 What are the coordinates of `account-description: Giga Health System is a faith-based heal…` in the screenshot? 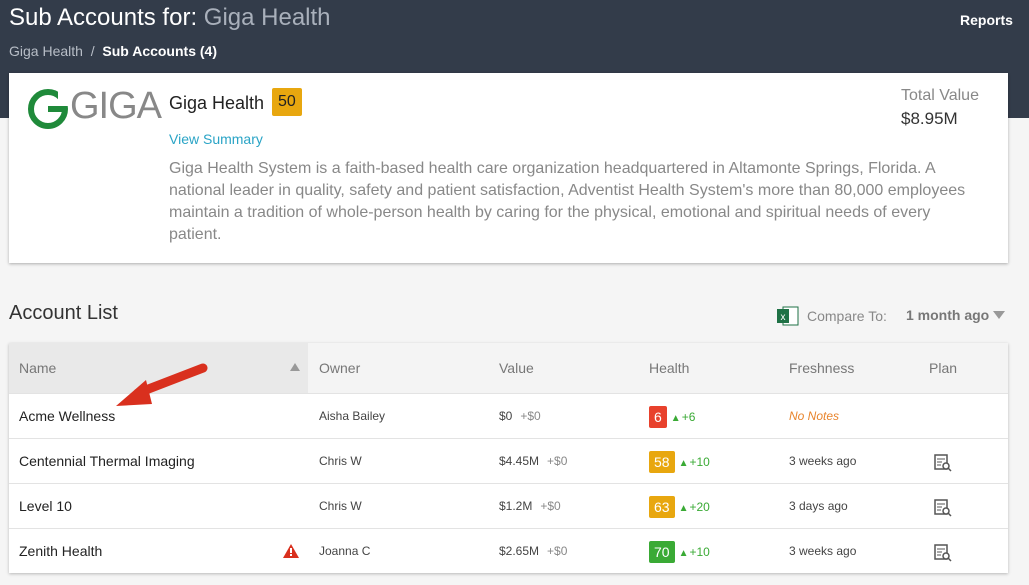 It's located at (567, 201).